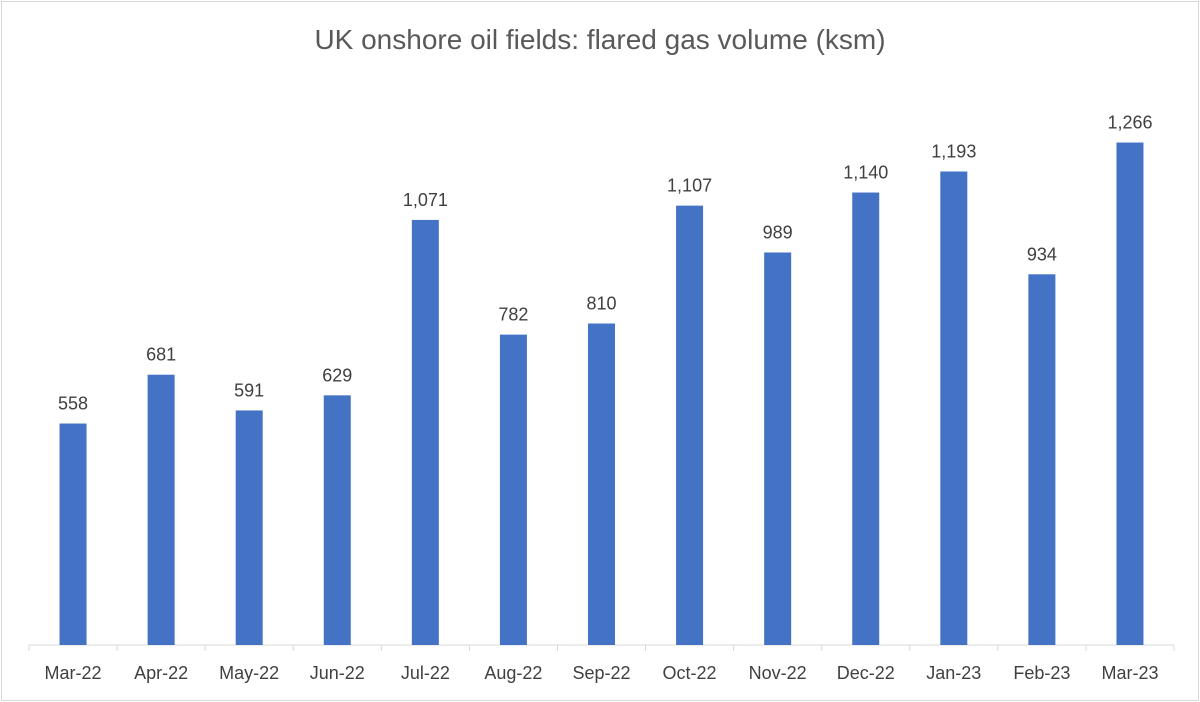 Image resolution: width=1200 pixels, height=702 pixels. What do you see at coordinates (513, 673) in the screenshot?
I see `x-tick-label: Aug-22` at bounding box center [513, 673].